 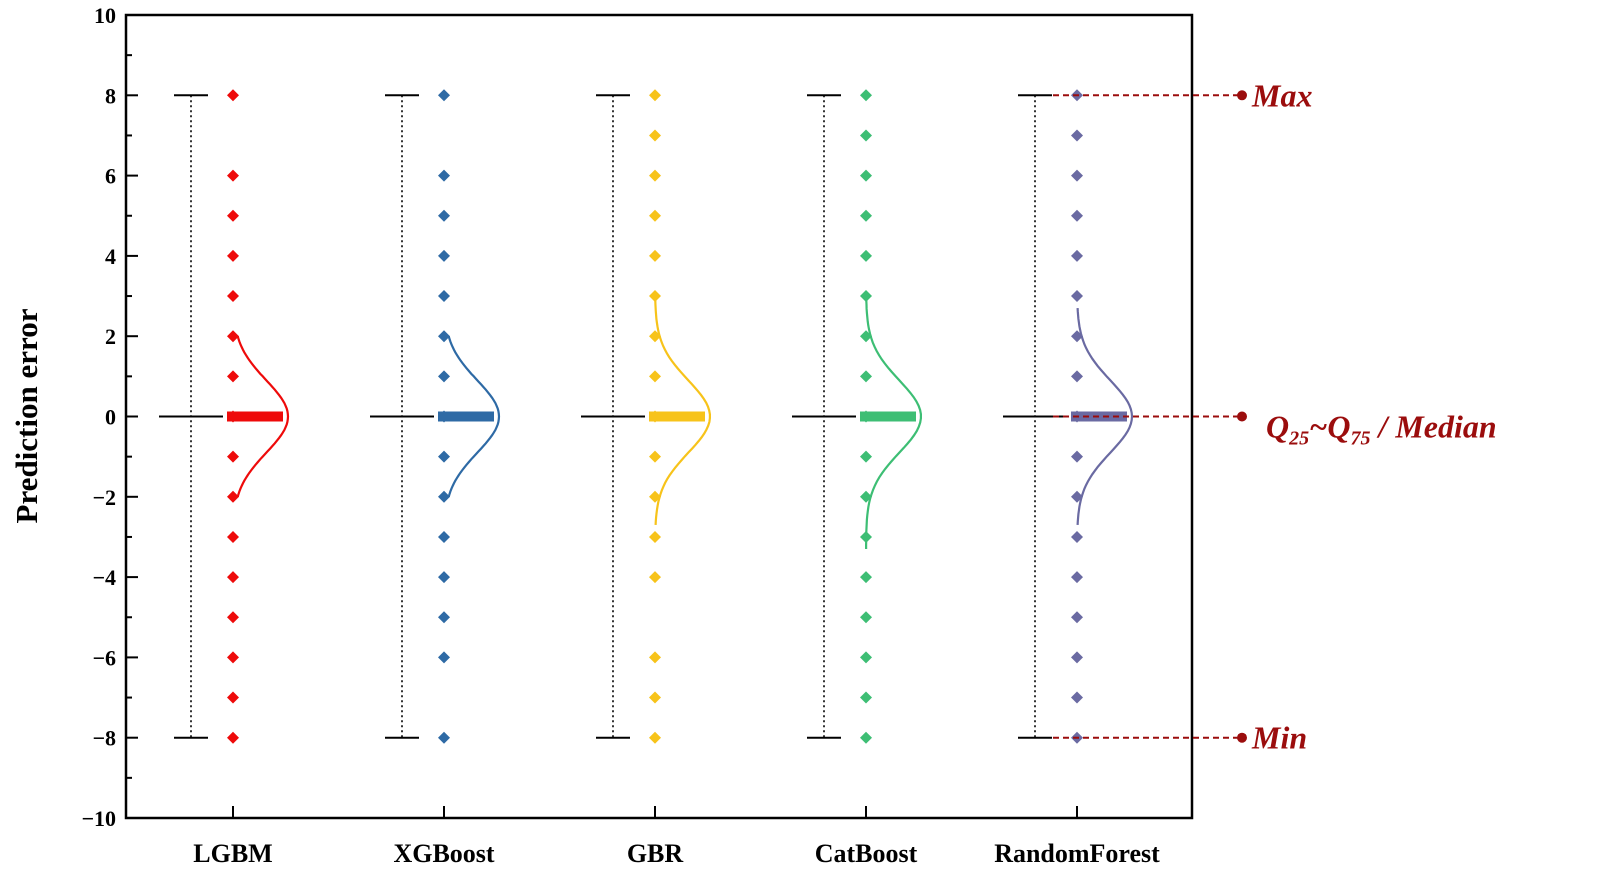 What do you see at coordinates (1281, 95) in the screenshot?
I see `max-annotation: Max` at bounding box center [1281, 95].